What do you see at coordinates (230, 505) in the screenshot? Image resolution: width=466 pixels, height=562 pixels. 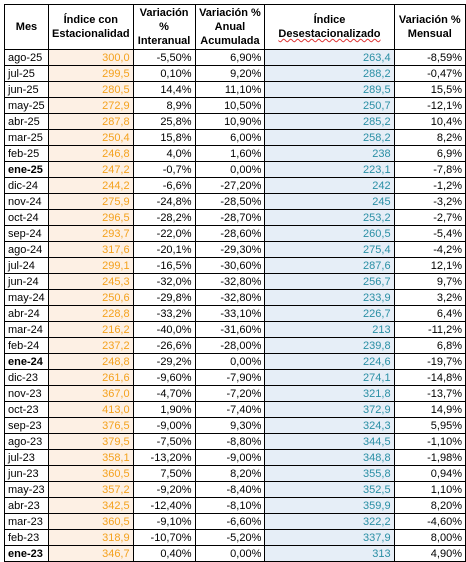 I see `cell-variacion-anual-acumulada: -8,10%` at bounding box center [230, 505].